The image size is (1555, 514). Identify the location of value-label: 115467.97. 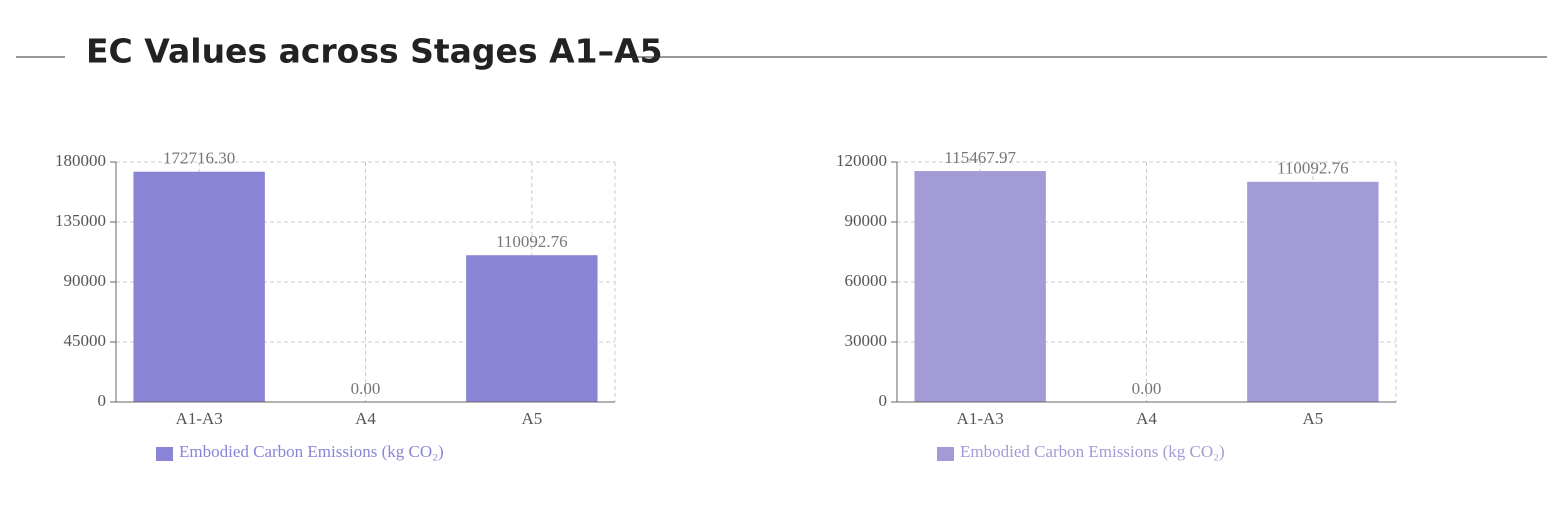
(980, 157).